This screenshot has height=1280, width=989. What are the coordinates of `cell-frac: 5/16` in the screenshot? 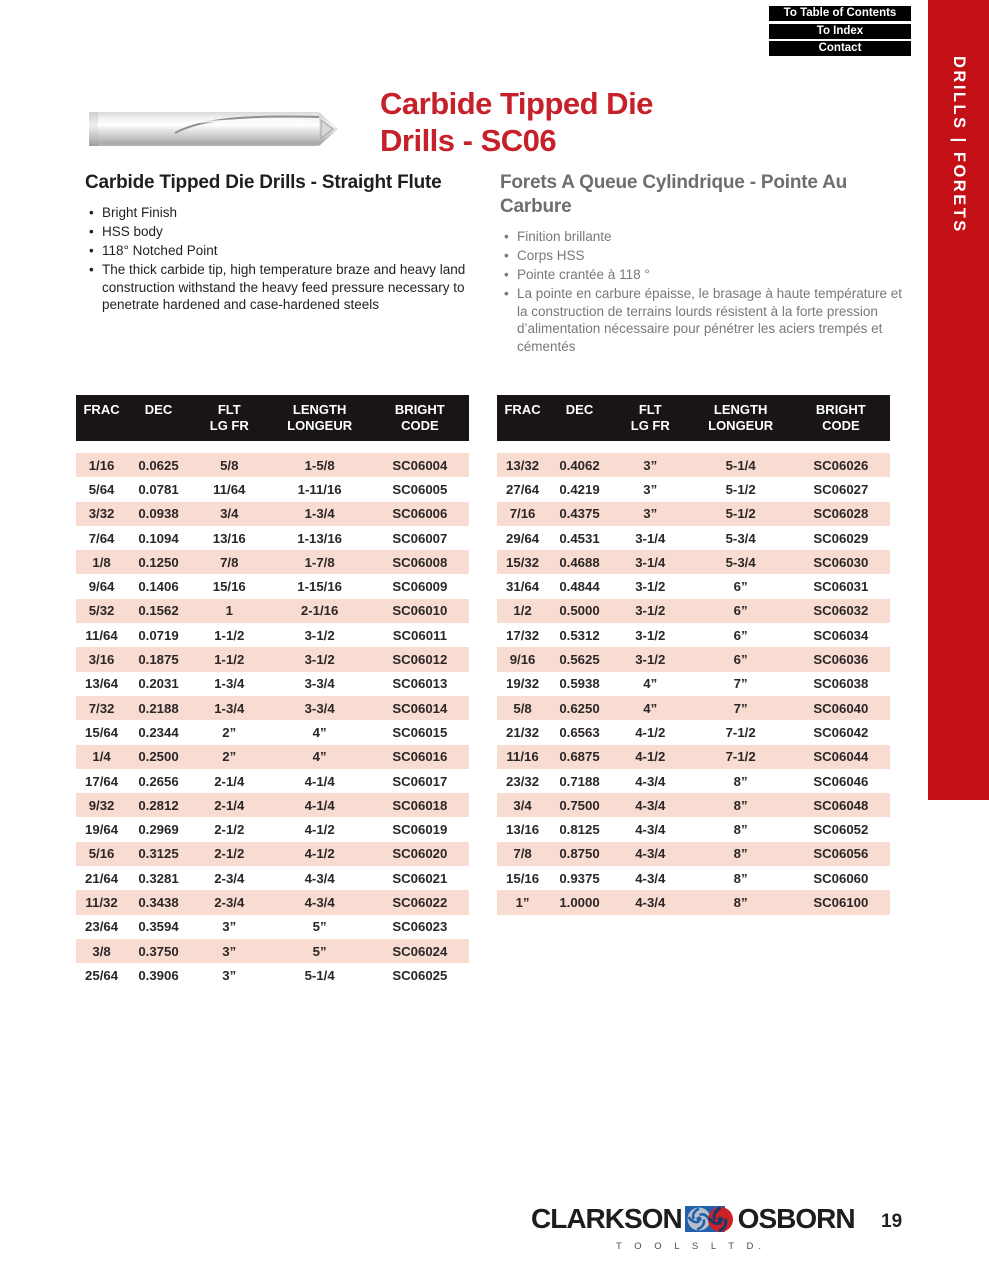 It's located at (101, 854).